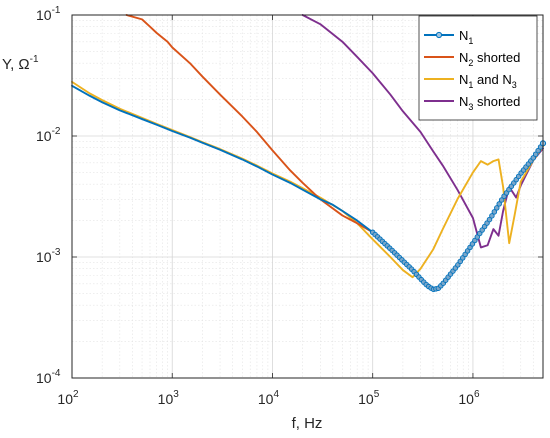 The height and width of the screenshot is (438, 550). Describe the element at coordinates (16, 64) in the screenshot. I see `y-axis-label-text: Y, Ω` at that location.